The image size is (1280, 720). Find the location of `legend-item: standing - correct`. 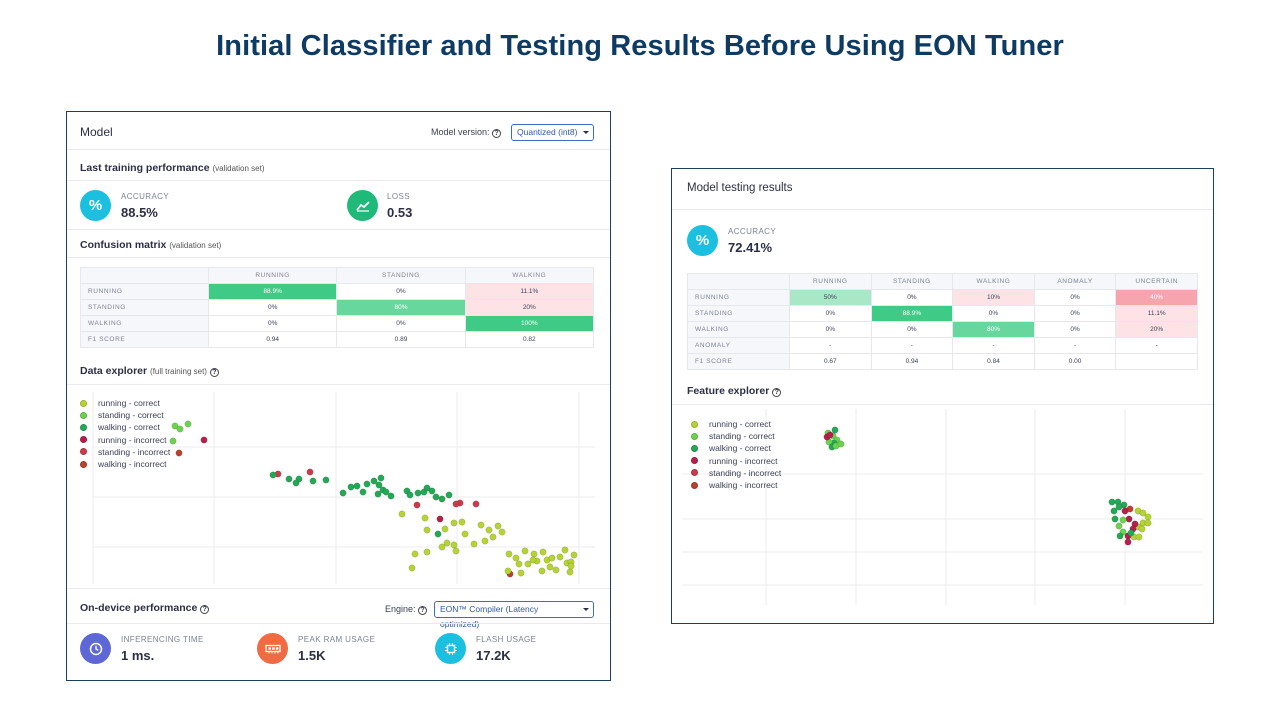

legend-item: standing - correct is located at coordinates (736, 436).